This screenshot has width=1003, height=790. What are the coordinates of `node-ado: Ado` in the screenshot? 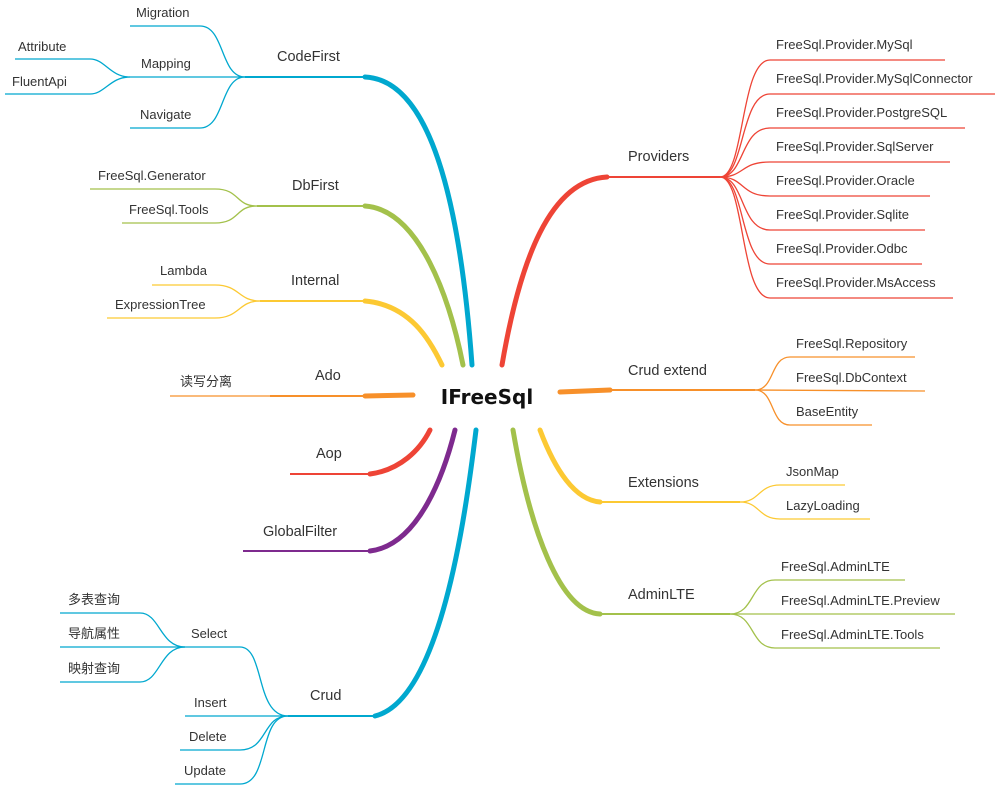 It's located at (328, 376).